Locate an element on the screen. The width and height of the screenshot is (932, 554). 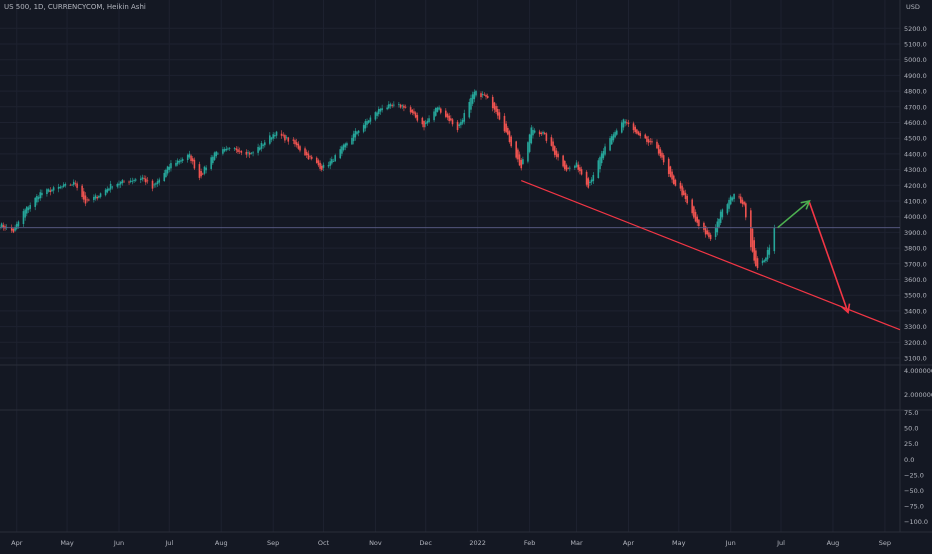
time-tick-label: Mar is located at coordinates (576, 543).